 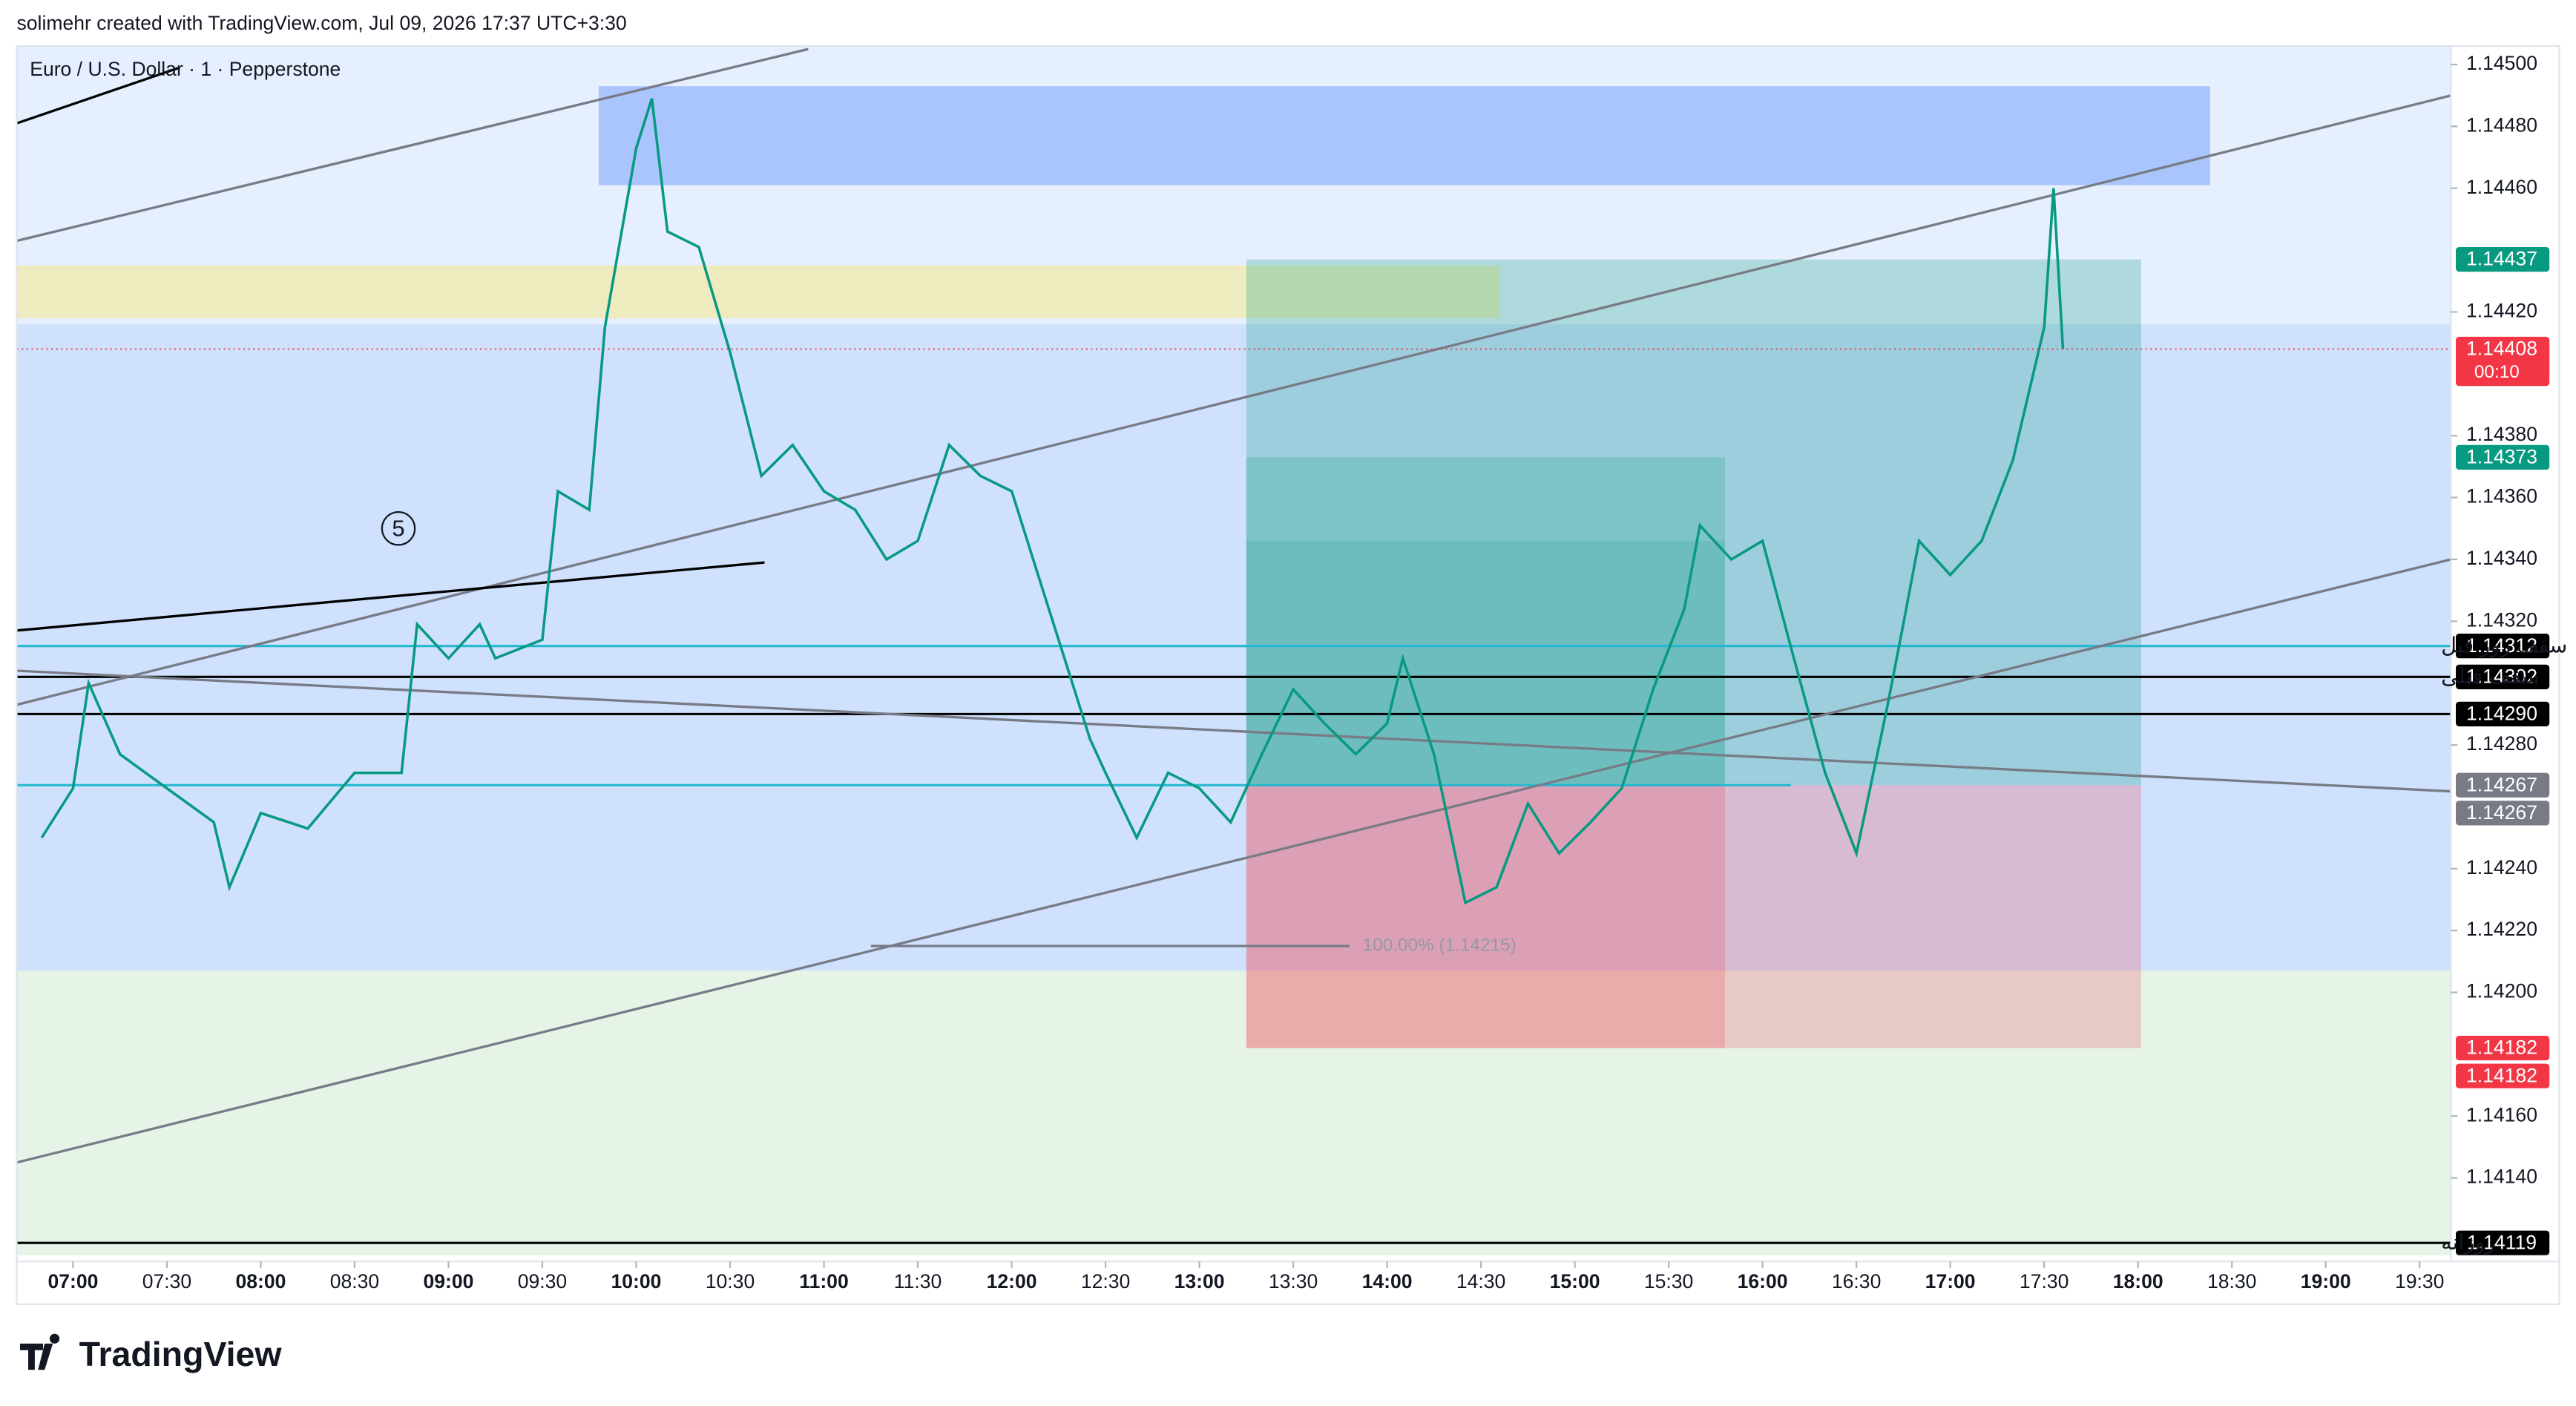 I want to click on x-tick-label: 11:30, so click(x=918, y=1281).